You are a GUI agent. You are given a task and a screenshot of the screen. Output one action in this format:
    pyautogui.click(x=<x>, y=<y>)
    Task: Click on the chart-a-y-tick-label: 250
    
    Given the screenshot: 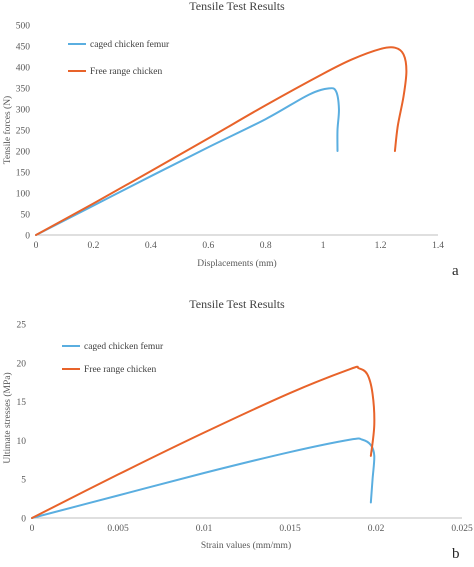 What is the action you would take?
    pyautogui.click(x=23, y=132)
    